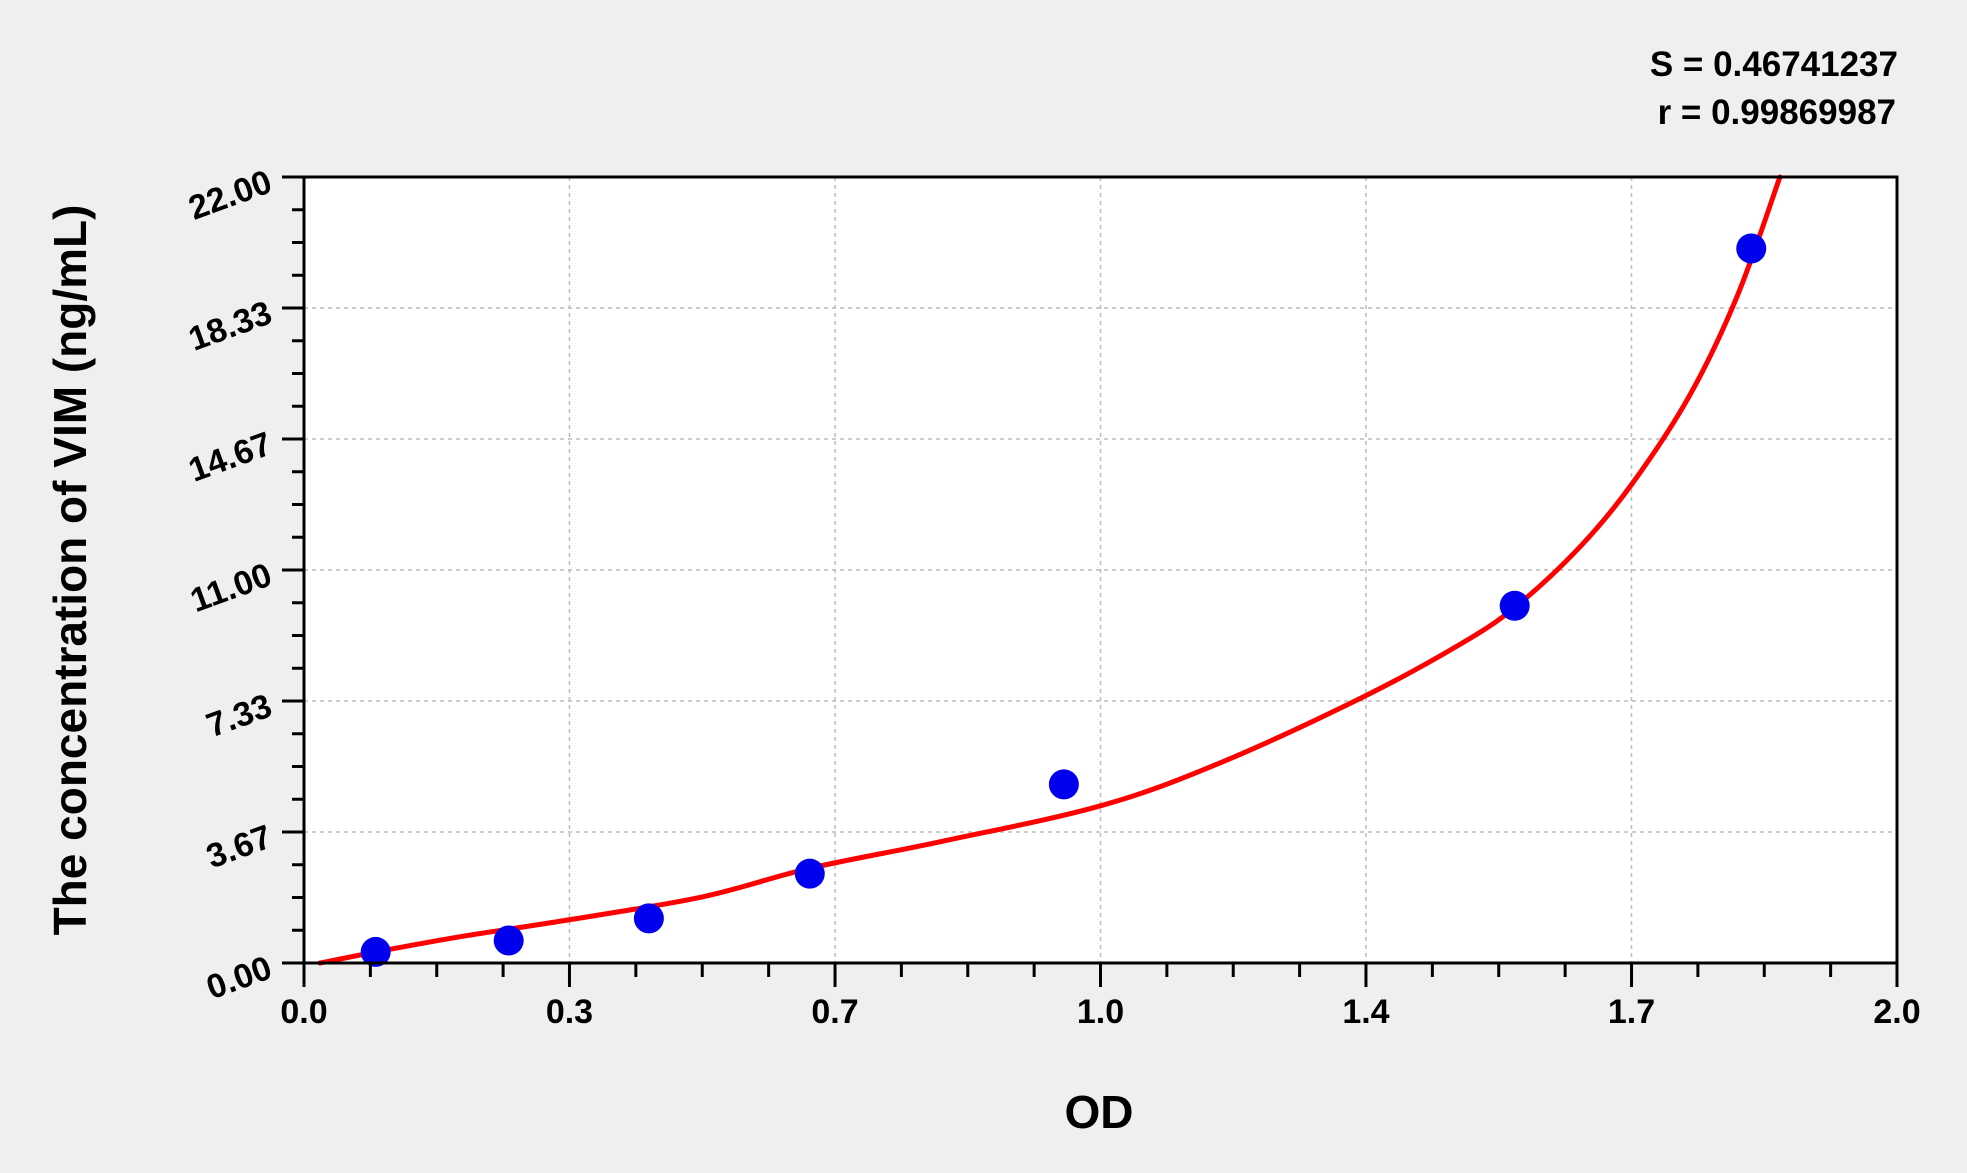 This screenshot has height=1173, width=1967. I want to click on x-tick-label: 2.0, so click(1896, 1012).